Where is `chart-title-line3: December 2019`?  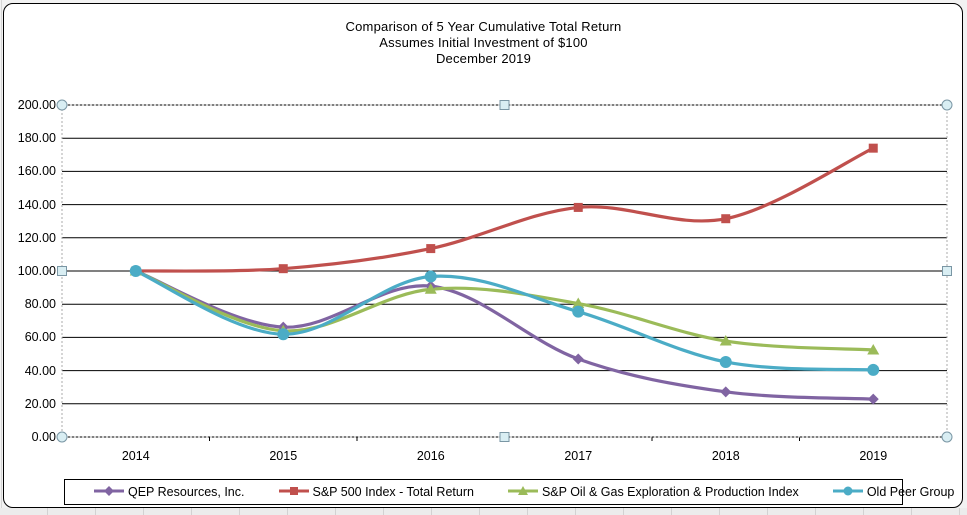 chart-title-line3: December 2019 is located at coordinates (483, 58).